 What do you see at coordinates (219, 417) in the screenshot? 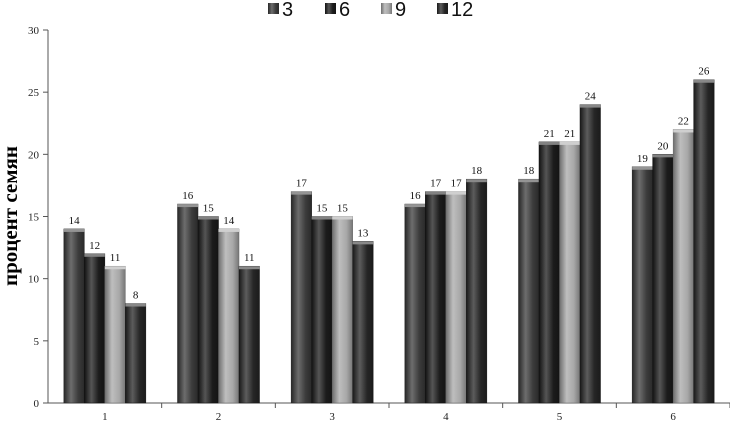
I see `x-tick-label: 2` at bounding box center [219, 417].